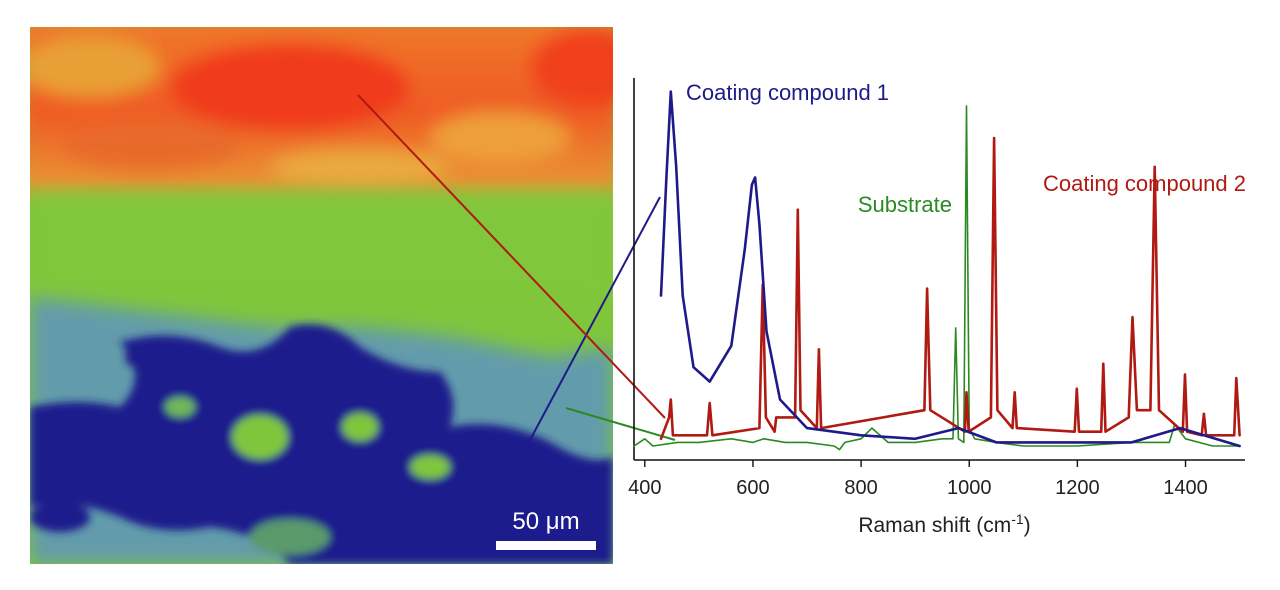  I want to click on x-tick-label: 400, so click(644, 488).